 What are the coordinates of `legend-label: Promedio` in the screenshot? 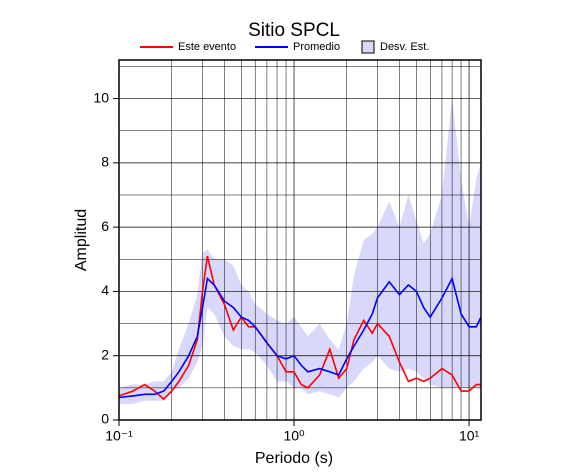 It's located at (316, 47).